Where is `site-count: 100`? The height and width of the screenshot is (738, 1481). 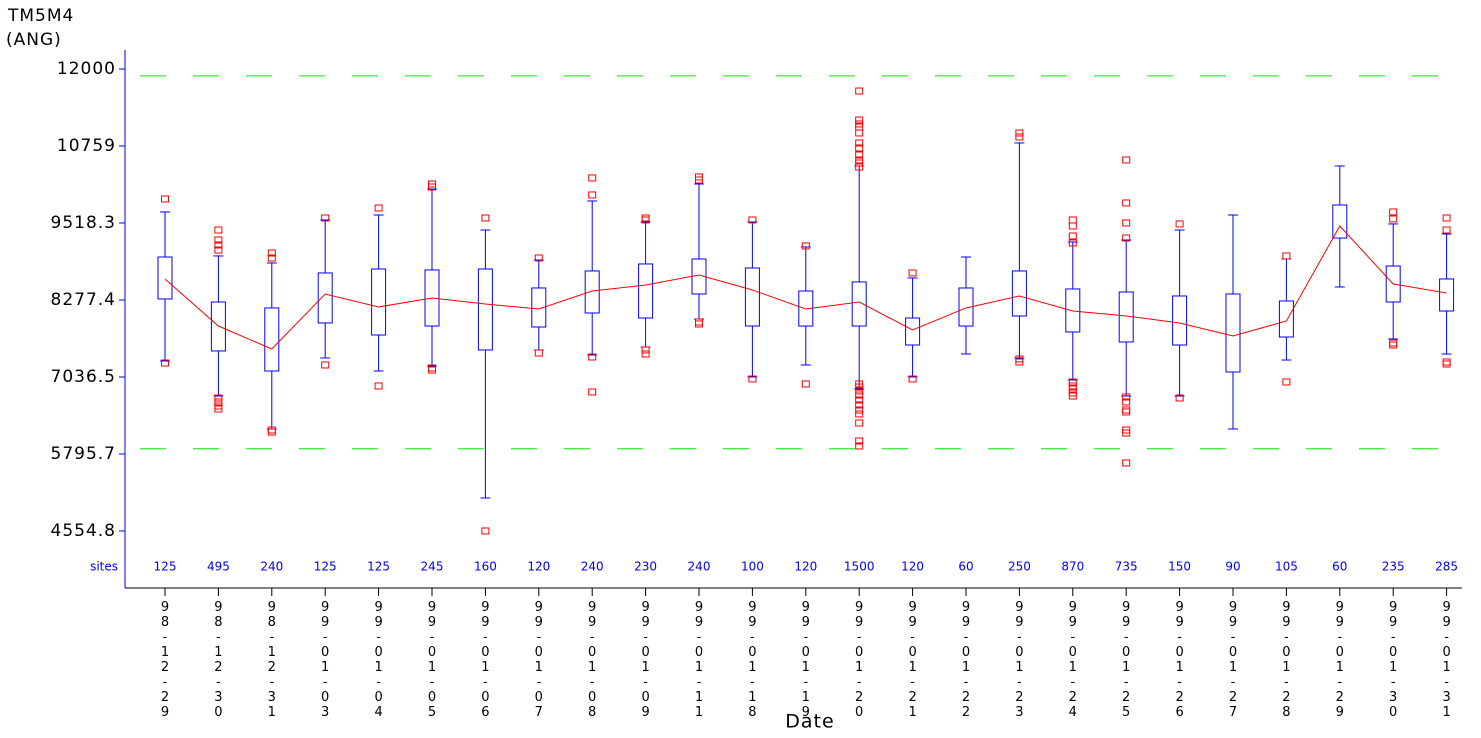 site-count: 100 is located at coordinates (752, 567).